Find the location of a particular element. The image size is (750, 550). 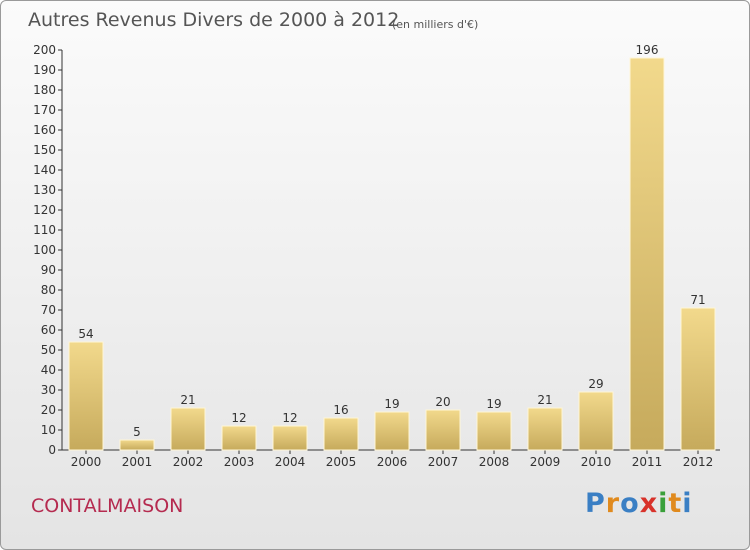

y-tick-label: 60 is located at coordinates (48, 330).